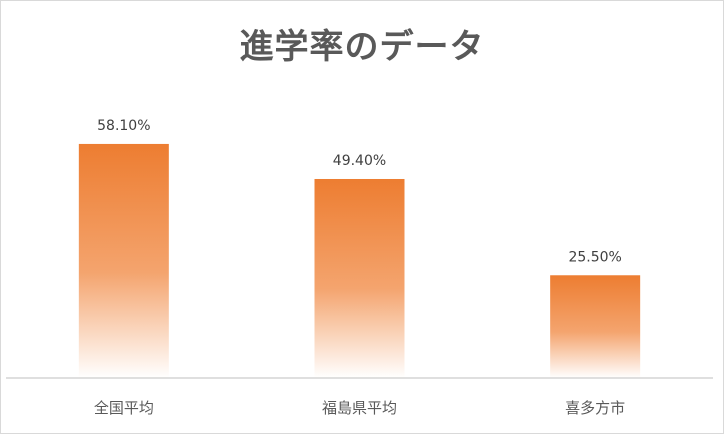  What do you see at coordinates (359, 161) in the screenshot?
I see `data-label-2: 49.40%` at bounding box center [359, 161].